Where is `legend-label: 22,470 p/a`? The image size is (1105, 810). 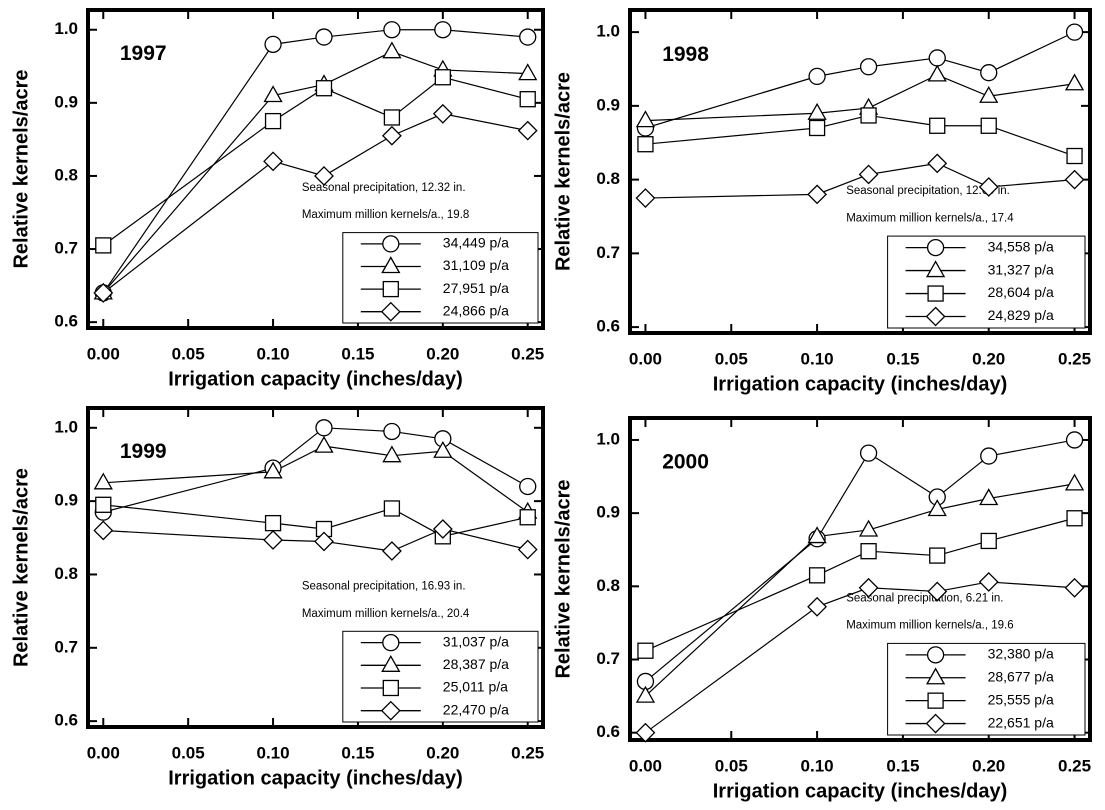 legend-label: 22,470 p/a is located at coordinates (476, 709).